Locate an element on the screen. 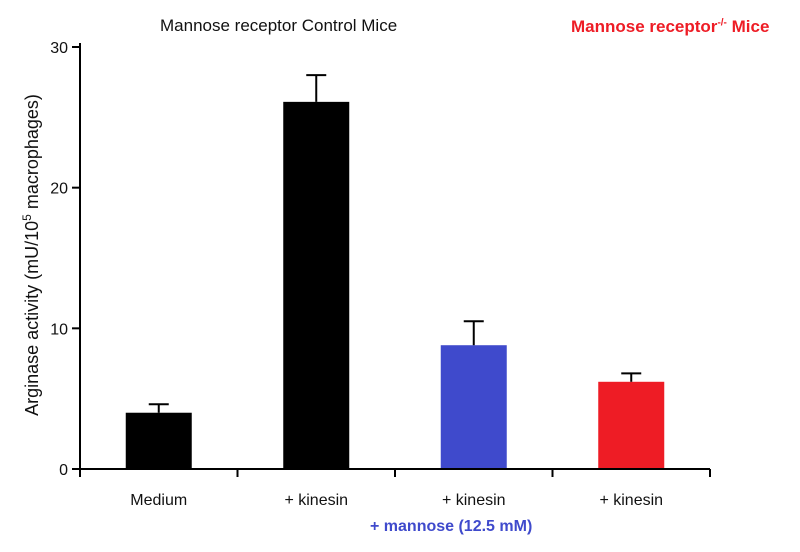 The height and width of the screenshot is (552, 800). y-tick-label: 20 is located at coordinates (59, 189).